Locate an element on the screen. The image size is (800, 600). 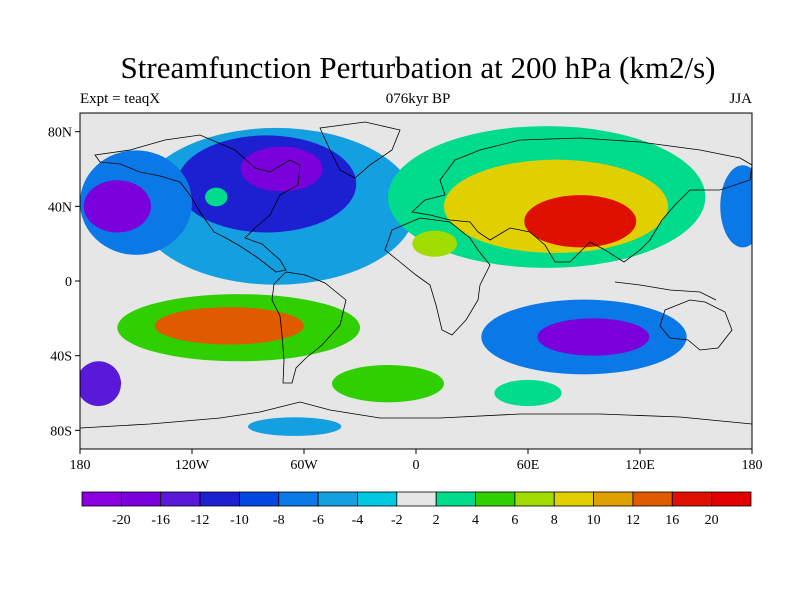
colorbar-label: 12 is located at coordinates (633, 520).